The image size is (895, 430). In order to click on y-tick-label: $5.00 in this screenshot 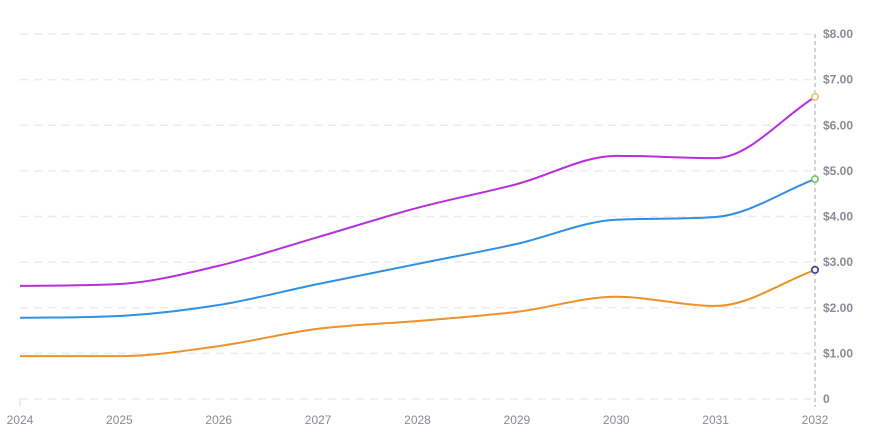, I will do `click(838, 171)`.